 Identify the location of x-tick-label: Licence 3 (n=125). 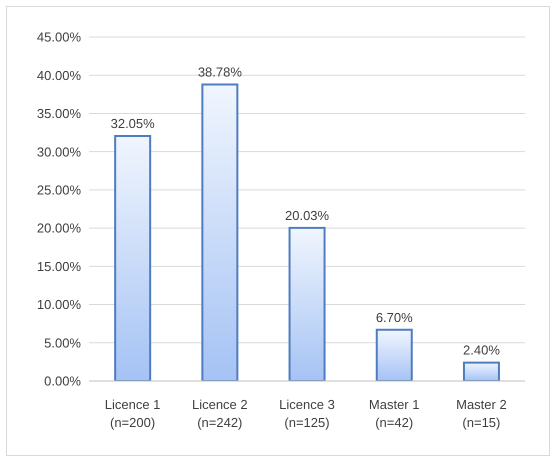
(307, 413).